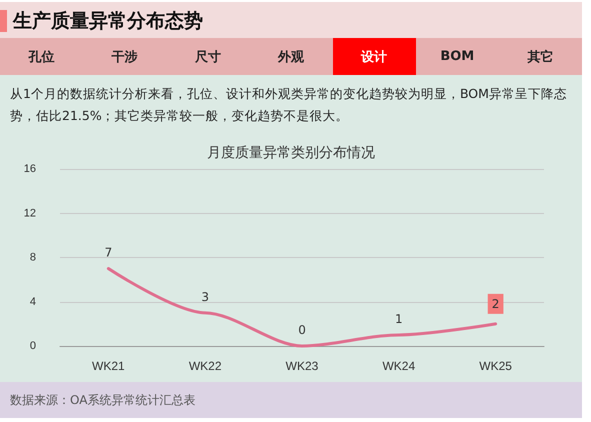 The width and height of the screenshot is (591, 422). What do you see at coordinates (374, 56) in the screenshot?
I see `text: 设计` at bounding box center [374, 56].